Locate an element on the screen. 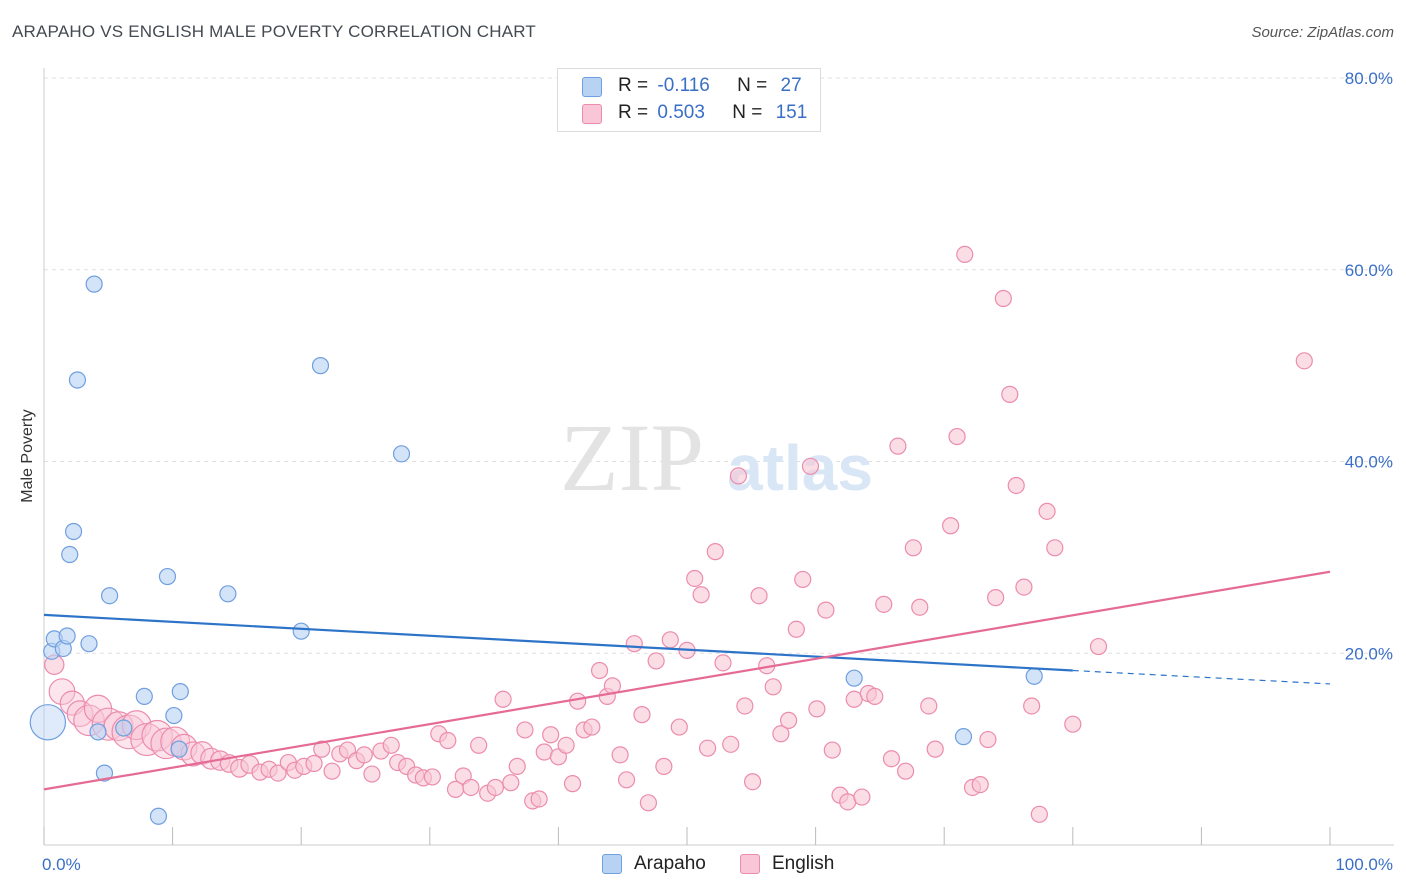  x-tick-label: 0.0% is located at coordinates (61, 864).